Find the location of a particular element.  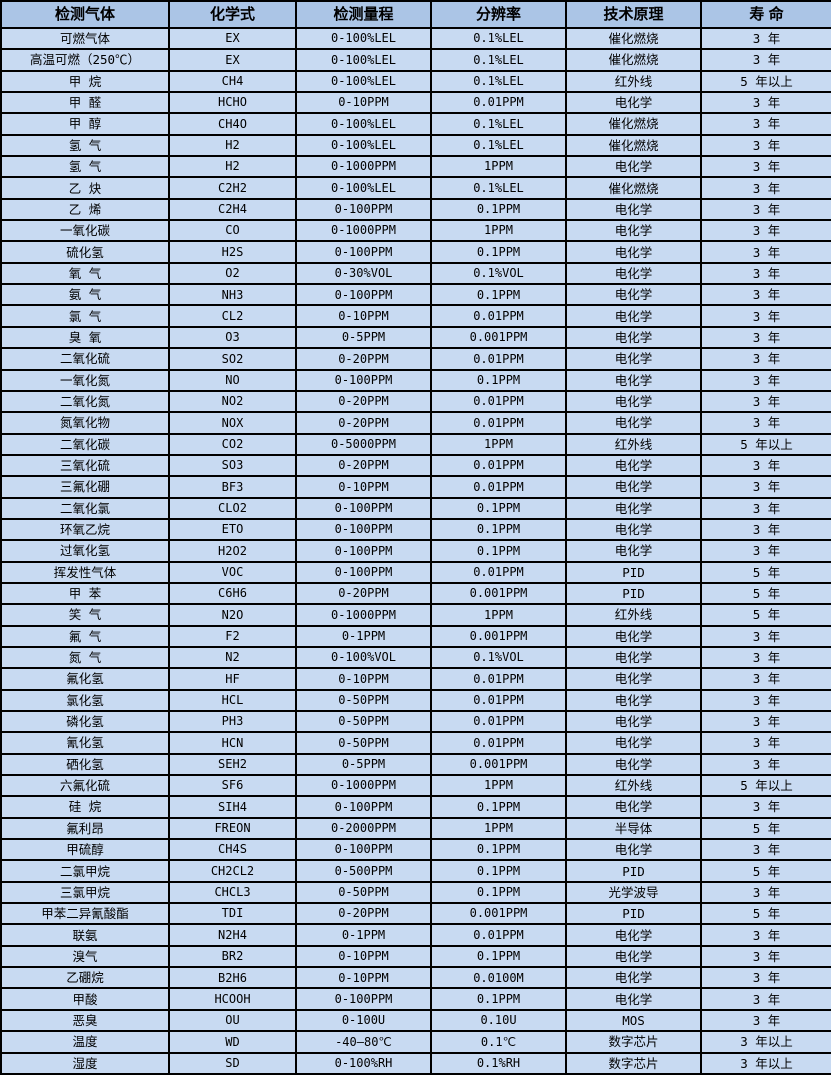

detection-range-cell: 0-100%LEL is located at coordinates (363, 188).